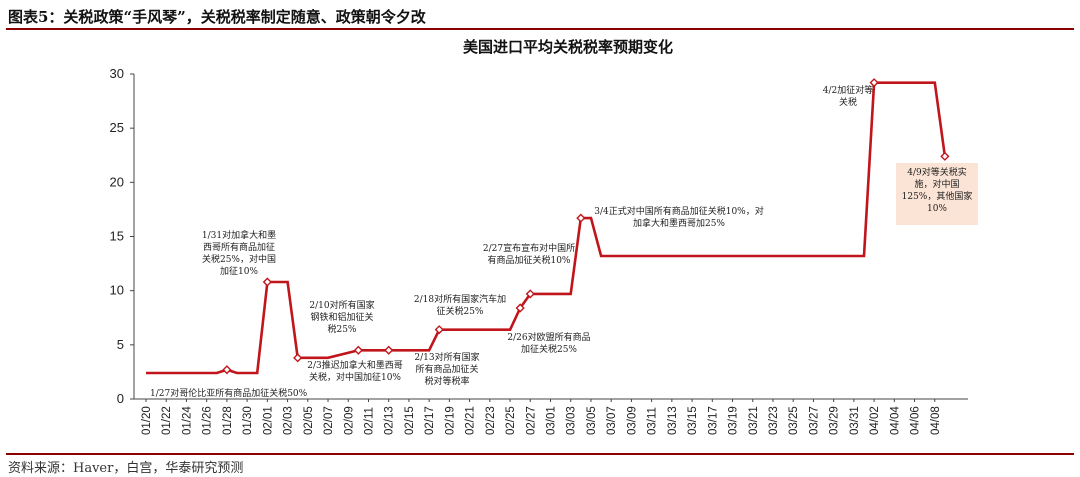  What do you see at coordinates (208, 420) in the screenshot?
I see `x-tick-label: 01/26` at bounding box center [208, 420].